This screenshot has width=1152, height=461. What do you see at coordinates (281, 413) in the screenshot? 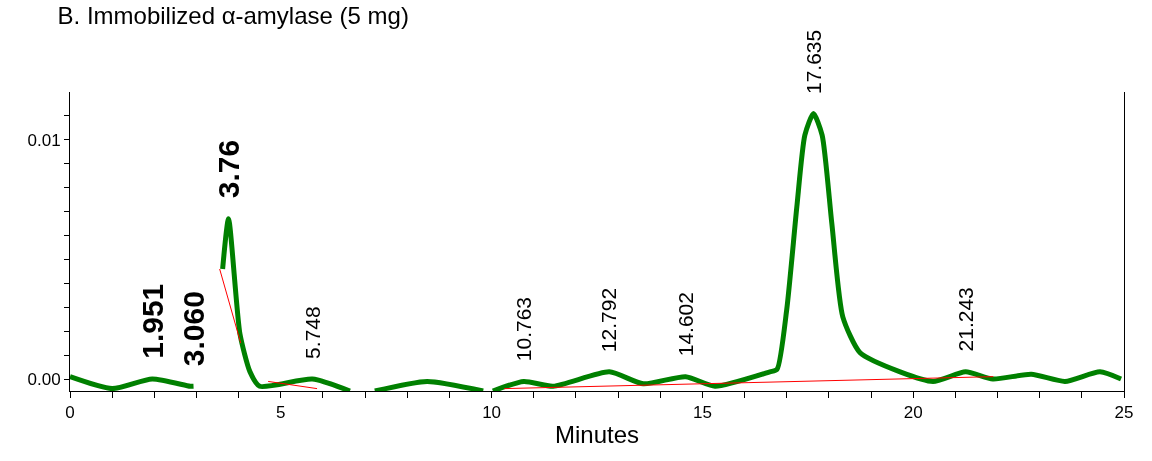
I see `x-tick-label: 5` at bounding box center [281, 413].